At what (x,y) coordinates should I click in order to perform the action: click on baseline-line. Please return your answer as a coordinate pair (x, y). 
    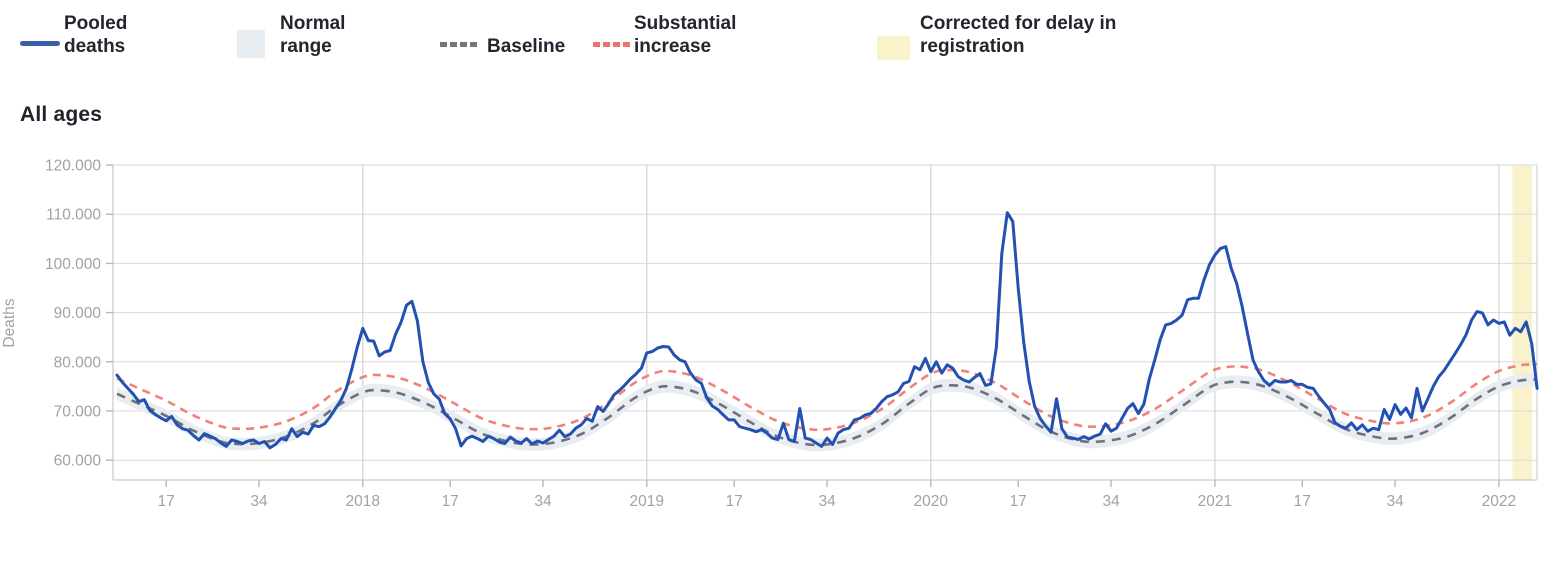
    Looking at the image, I should click on (827, 412).